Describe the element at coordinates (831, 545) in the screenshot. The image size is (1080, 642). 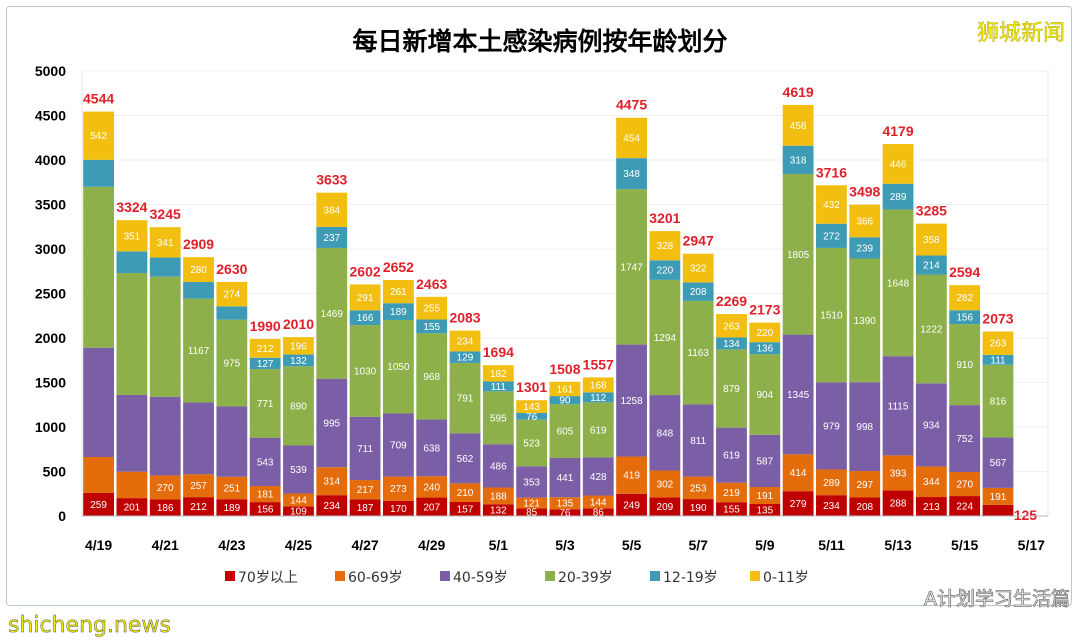
I see `x-tick-label: 5/11` at that location.